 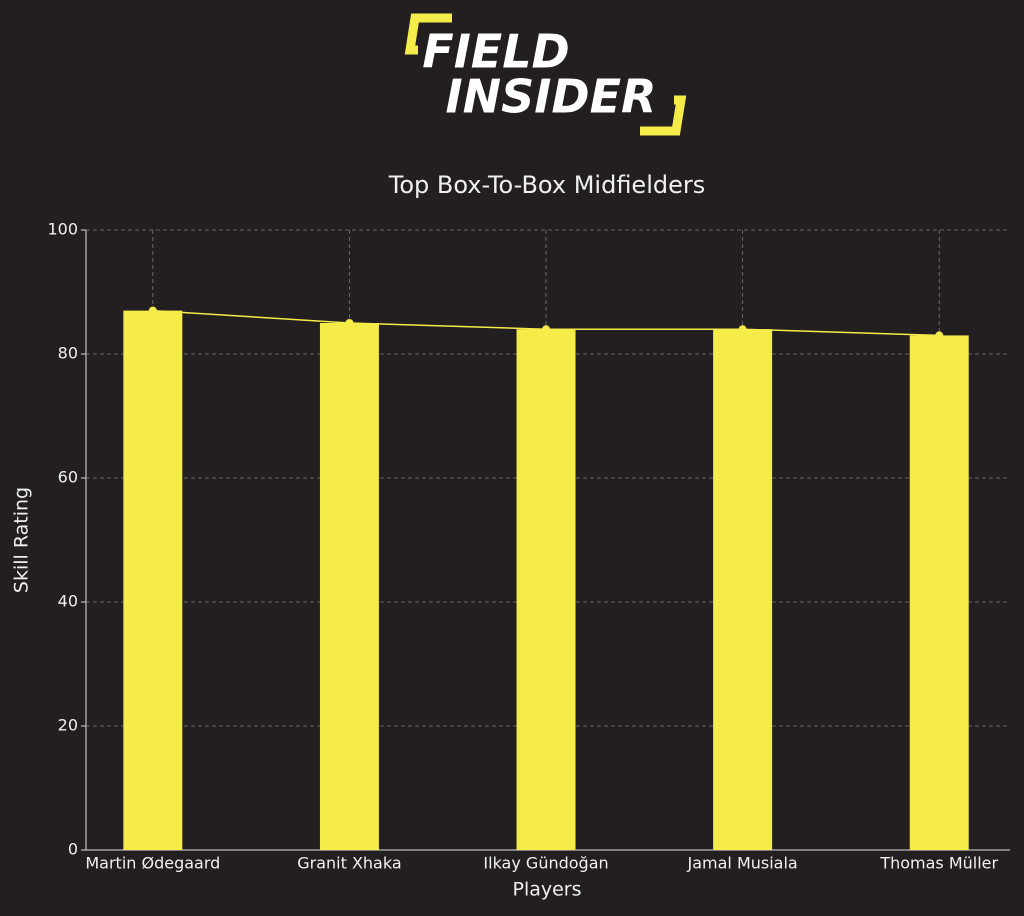 I want to click on x-tick-label: Jamal Musiala, so click(x=742, y=863).